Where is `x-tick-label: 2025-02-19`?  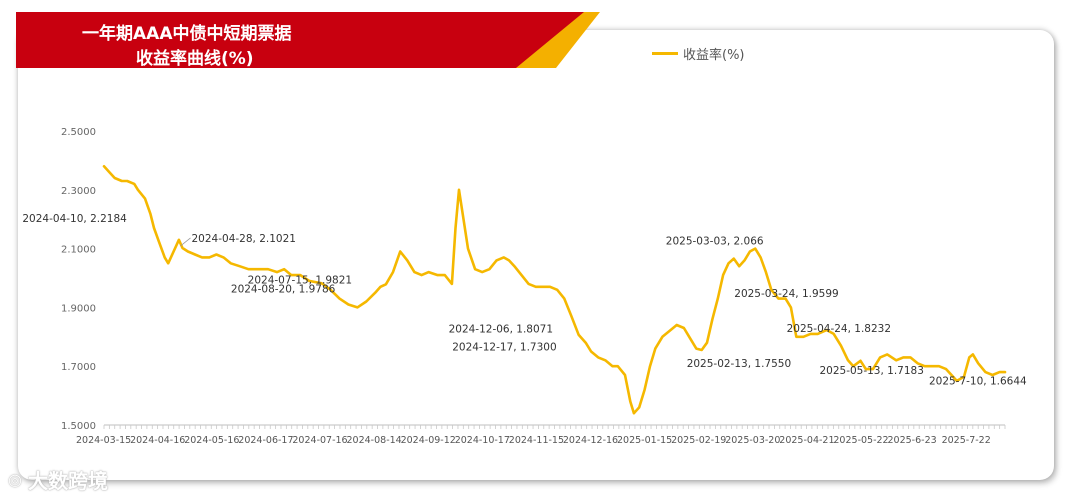
x-tick-label: 2025-02-19 is located at coordinates (698, 440).